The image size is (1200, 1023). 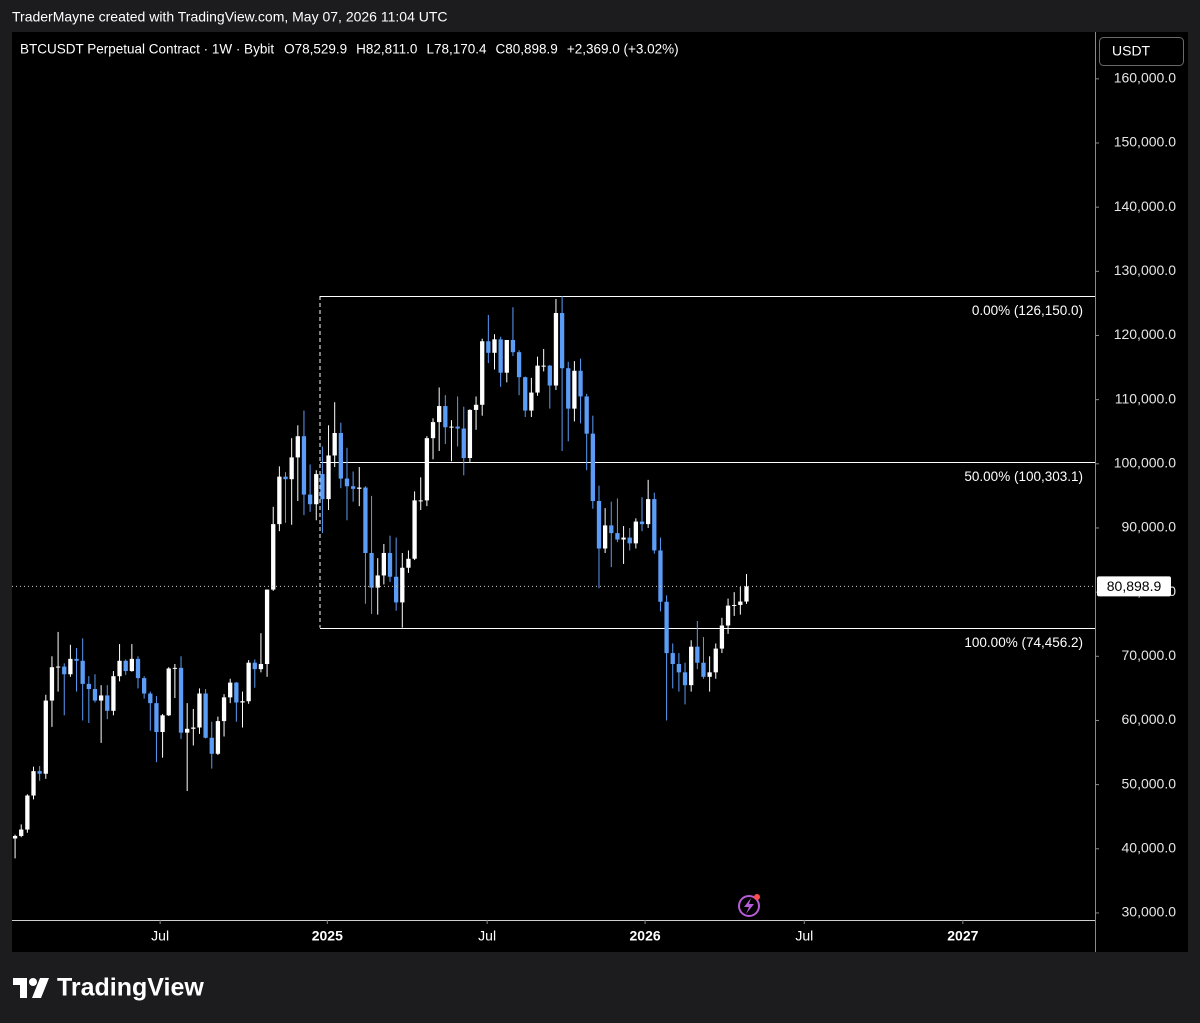 I want to click on y-tick-label: 60,000.0, so click(x=1149, y=719).